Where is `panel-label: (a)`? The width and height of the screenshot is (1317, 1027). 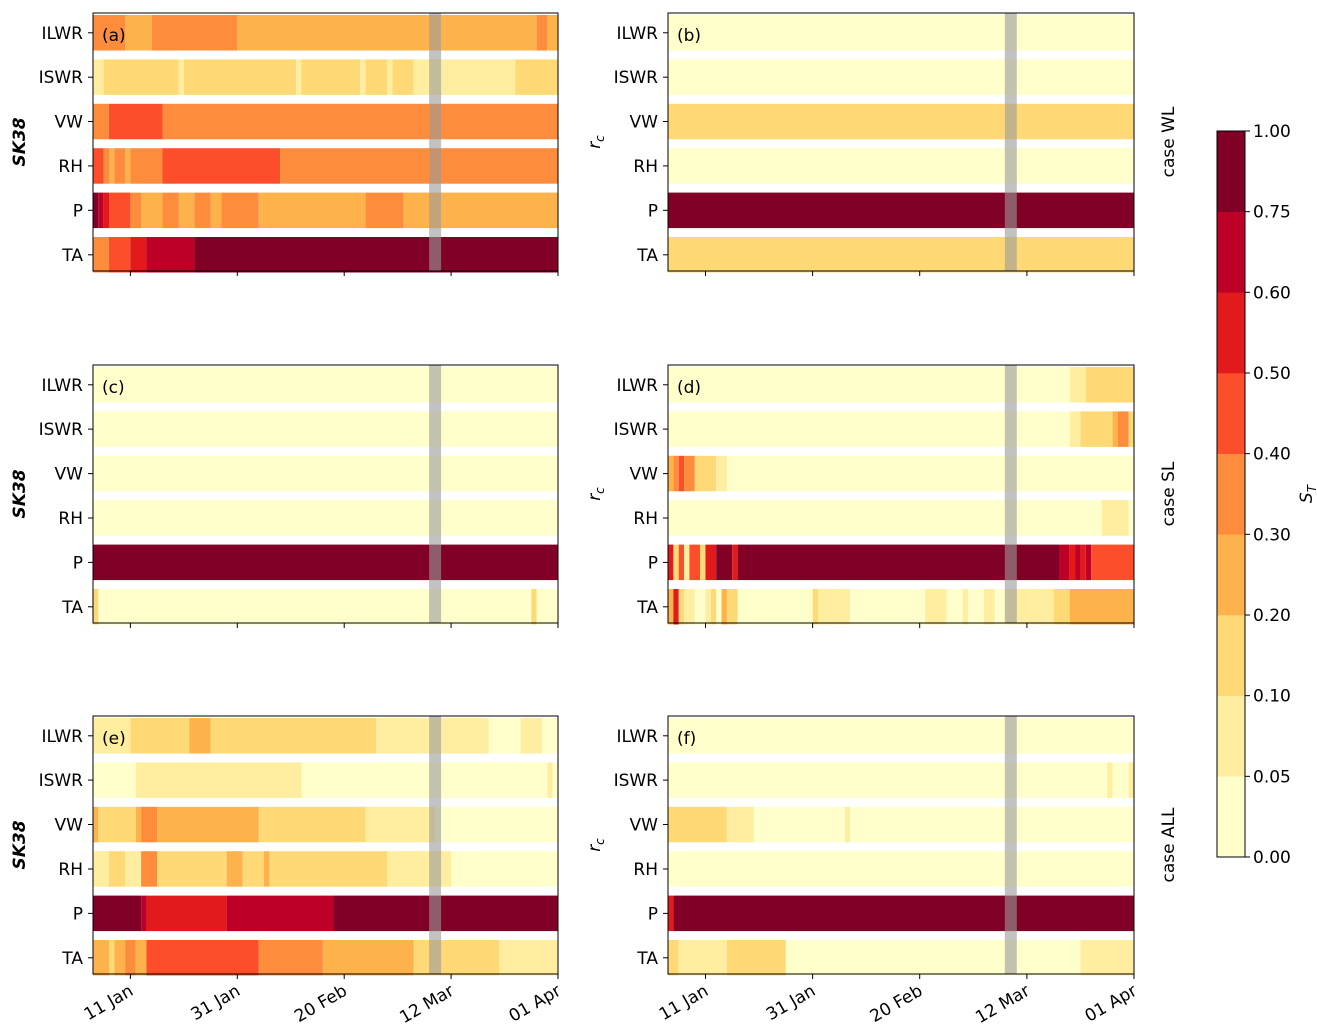
panel-label: (a) is located at coordinates (114, 36).